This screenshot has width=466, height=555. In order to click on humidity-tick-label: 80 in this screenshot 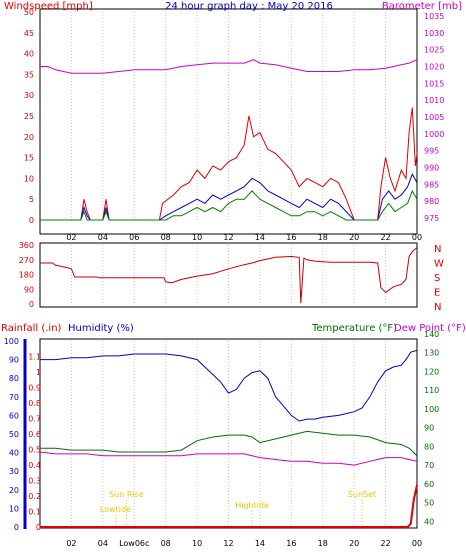, I will do `click(14, 378)`.